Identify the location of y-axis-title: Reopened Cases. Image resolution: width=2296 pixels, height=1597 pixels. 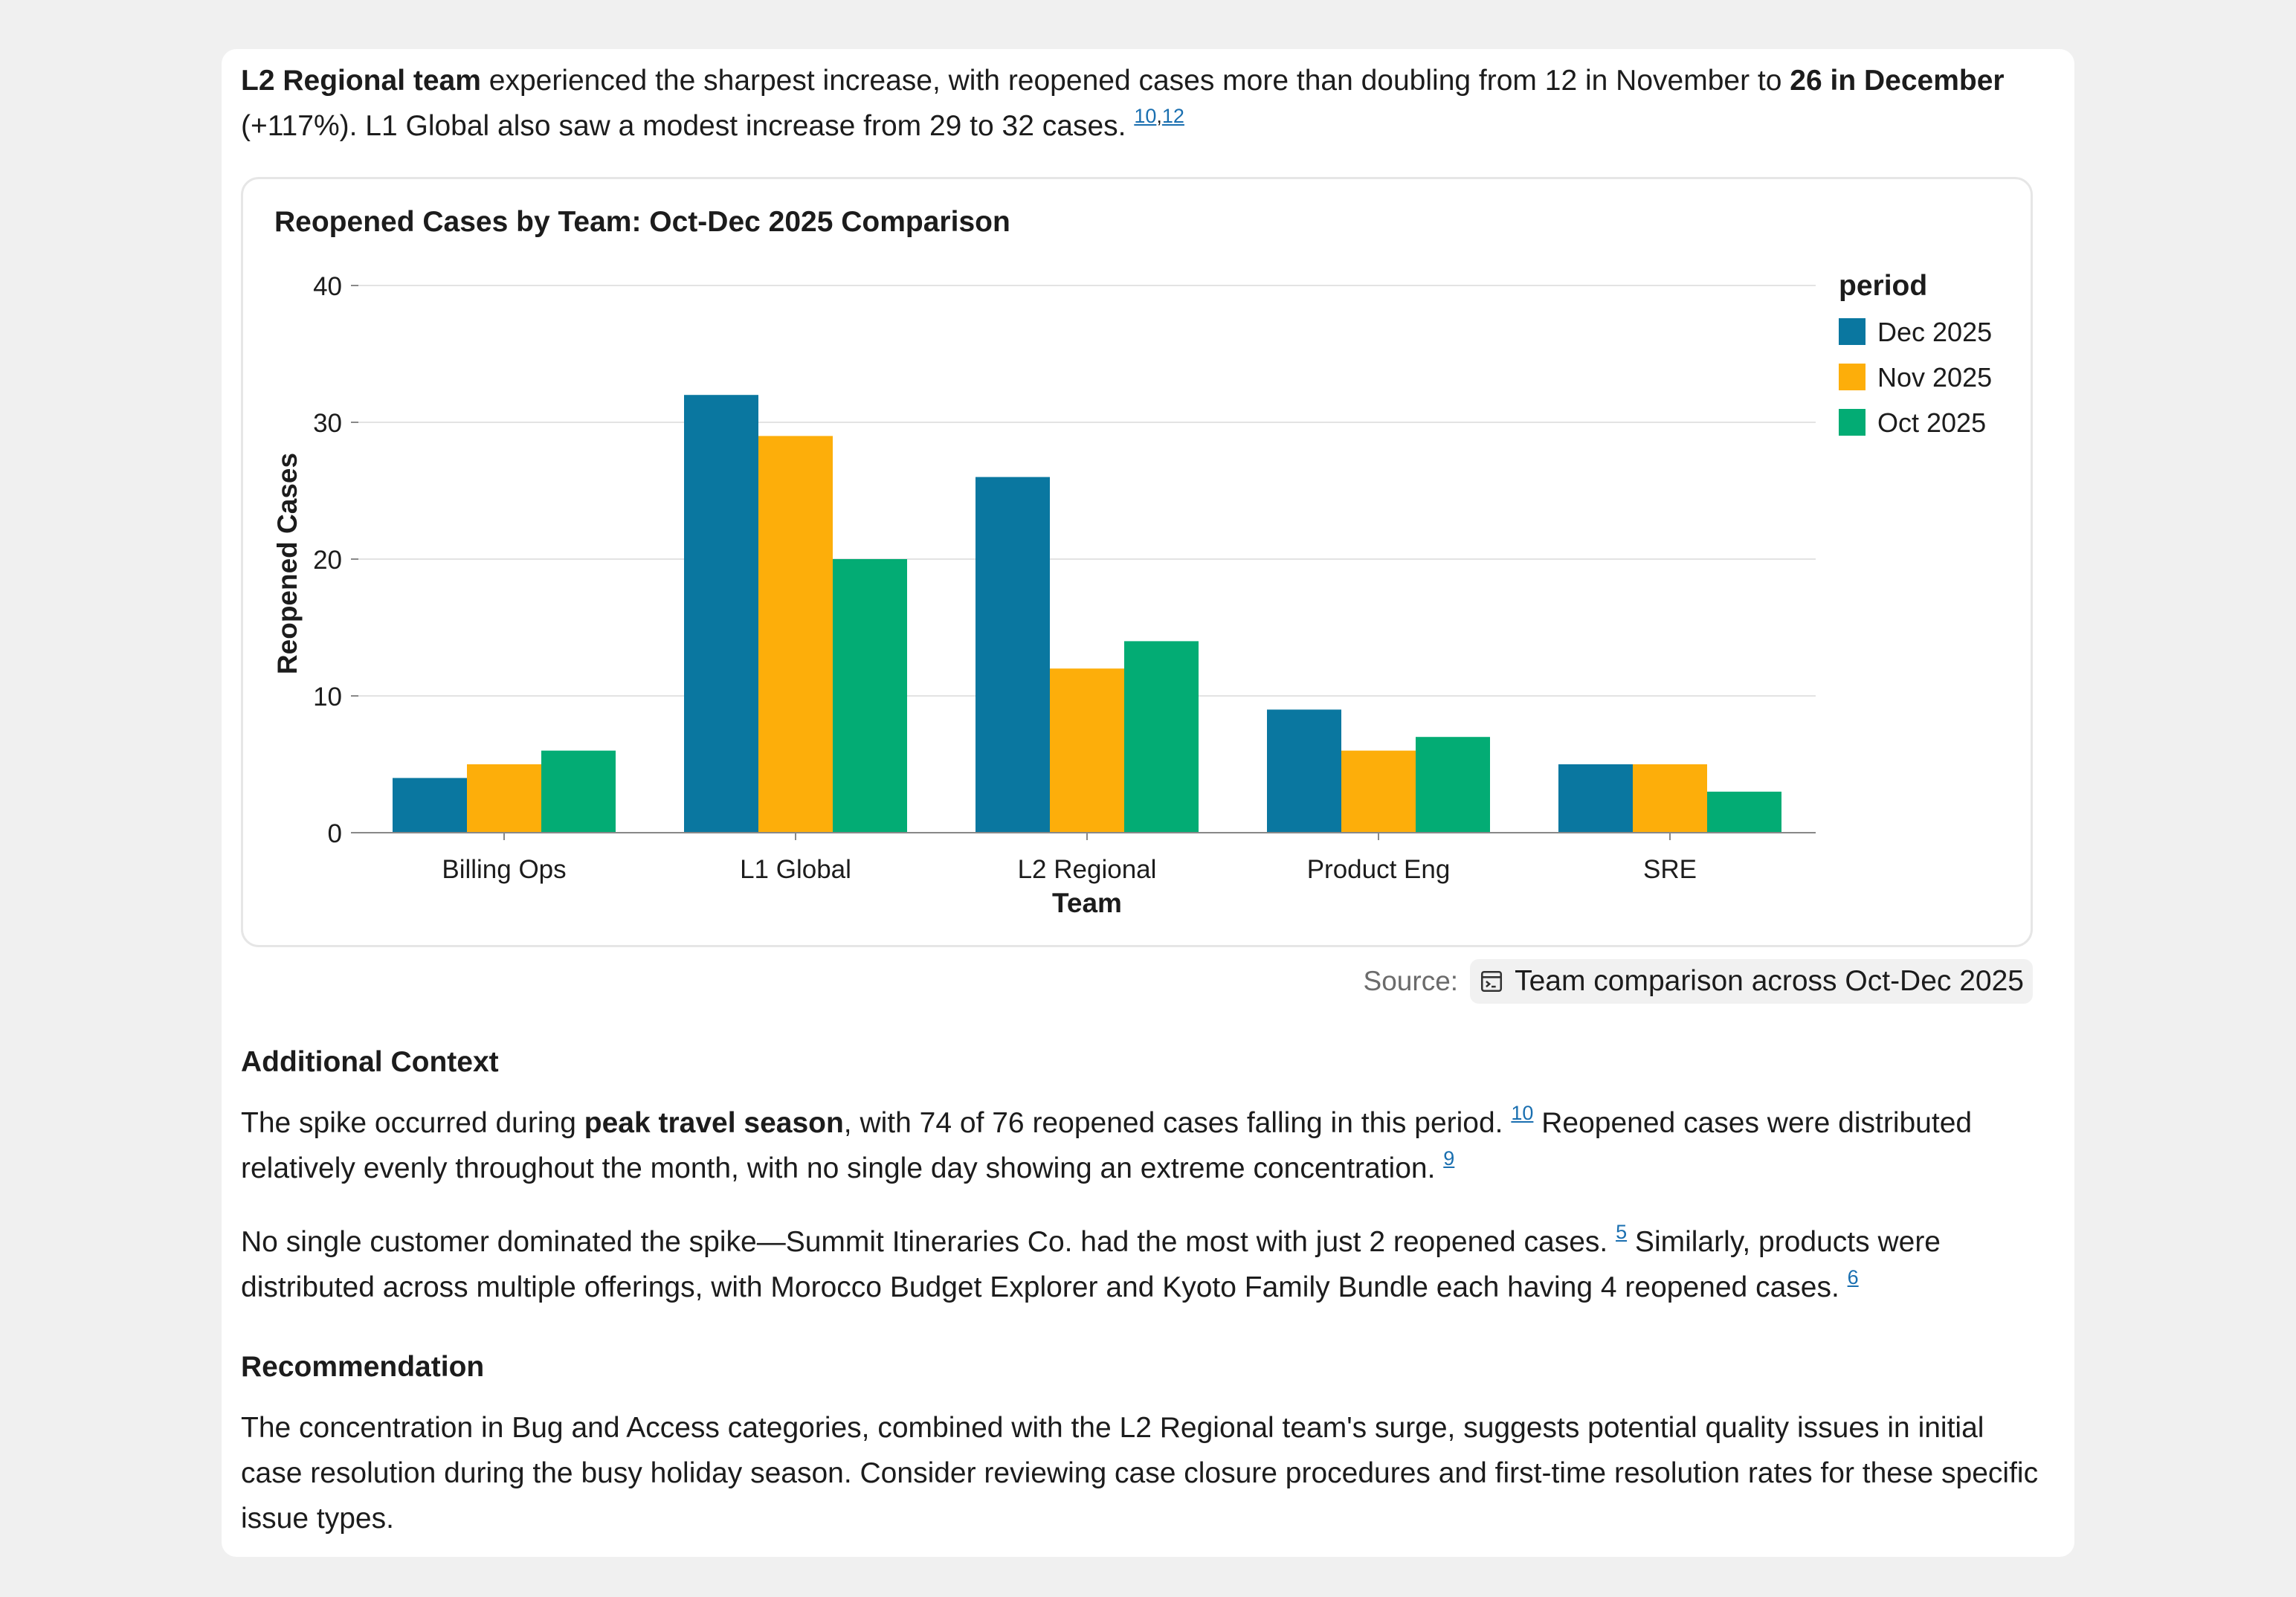
(287, 563).